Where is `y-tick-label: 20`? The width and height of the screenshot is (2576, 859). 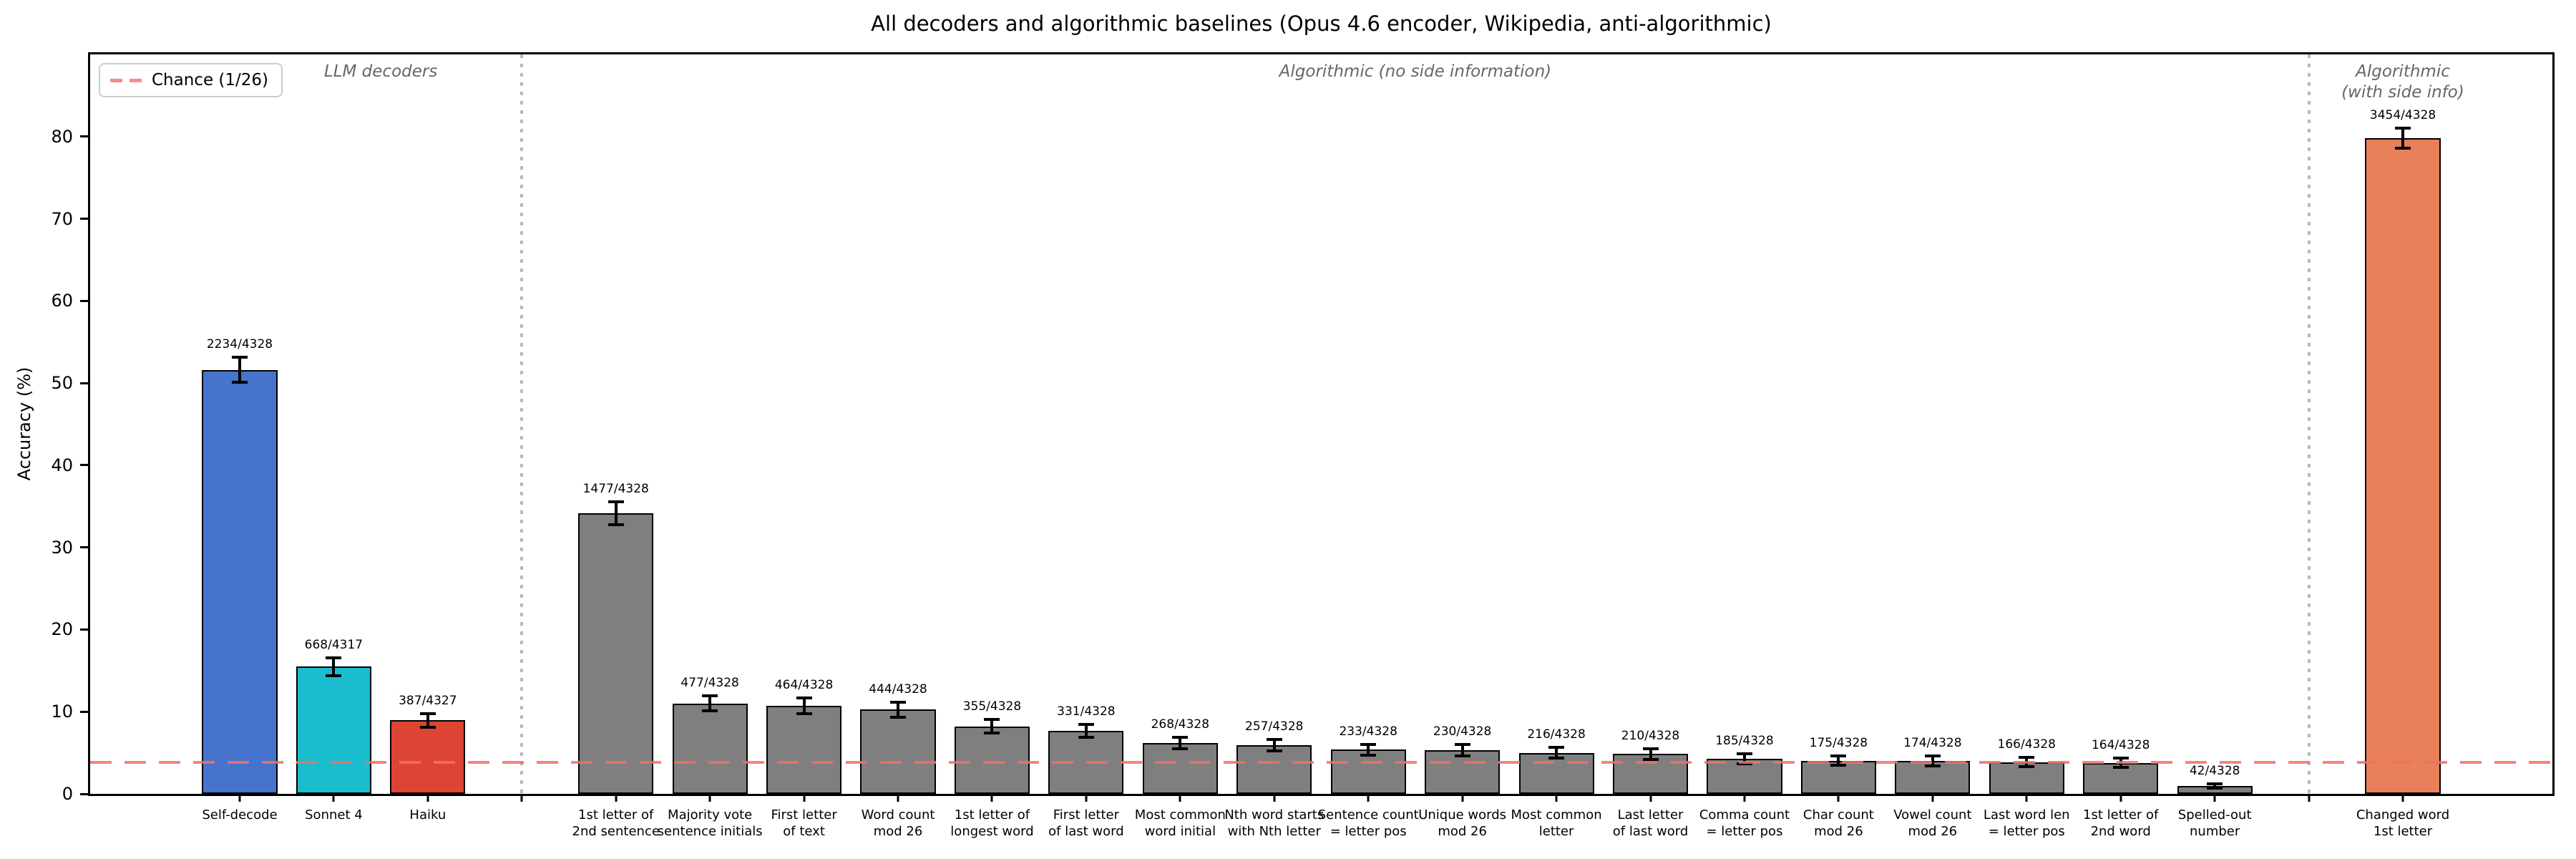 y-tick-label: 20 is located at coordinates (62, 629).